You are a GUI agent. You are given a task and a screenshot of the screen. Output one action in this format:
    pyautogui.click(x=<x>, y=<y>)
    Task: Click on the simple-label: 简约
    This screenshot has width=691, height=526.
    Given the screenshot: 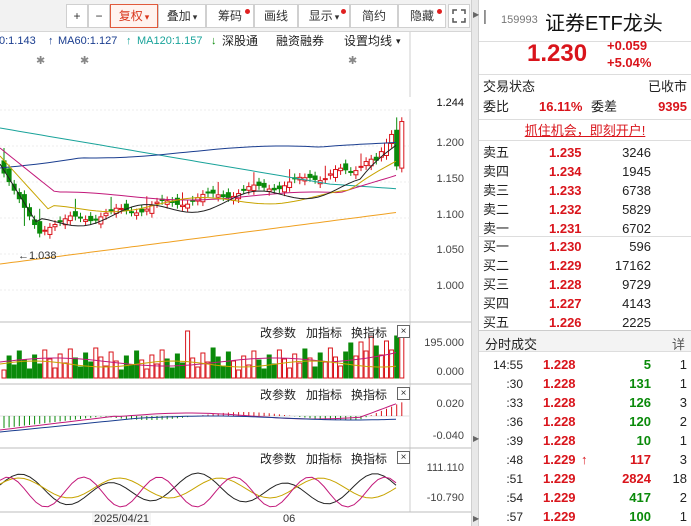 What is the action you would take?
    pyautogui.click(x=373, y=16)
    